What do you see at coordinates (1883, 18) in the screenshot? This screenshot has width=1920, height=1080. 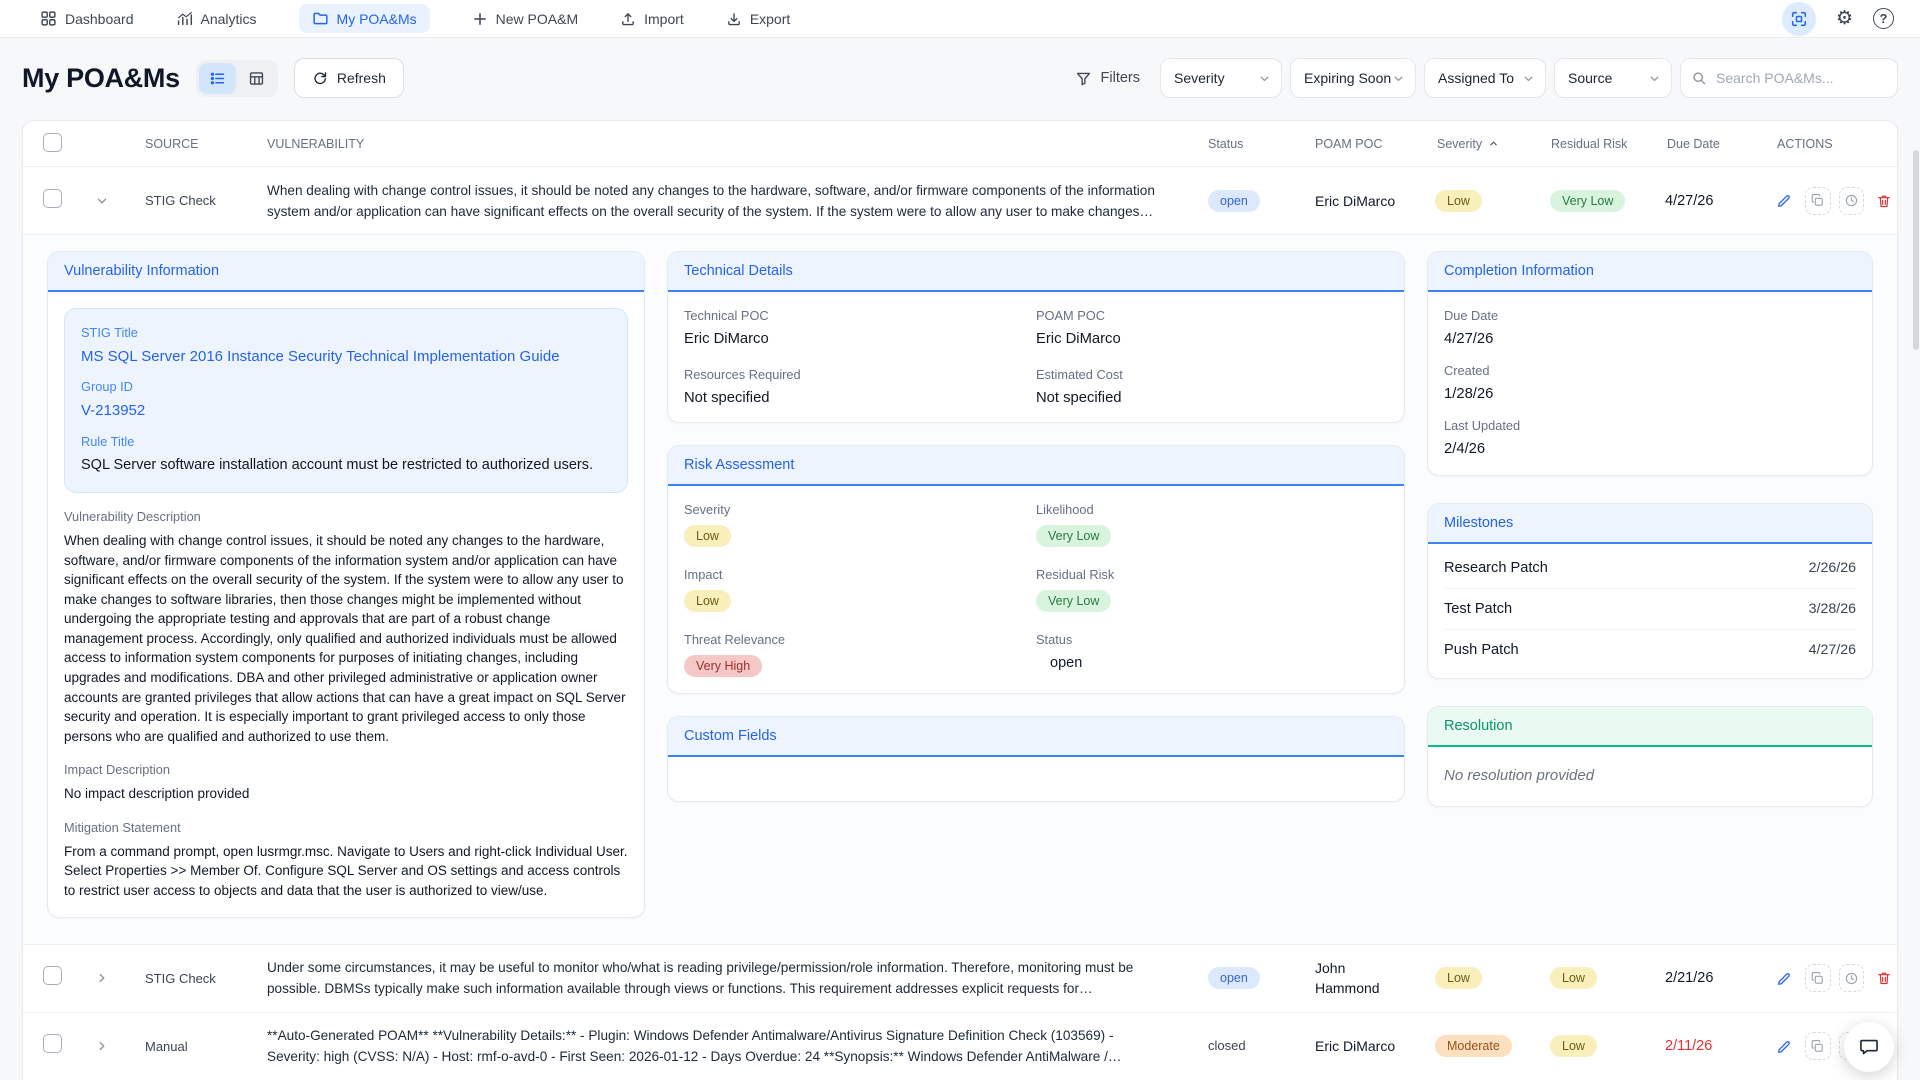 I see `help-icon: ?` at bounding box center [1883, 18].